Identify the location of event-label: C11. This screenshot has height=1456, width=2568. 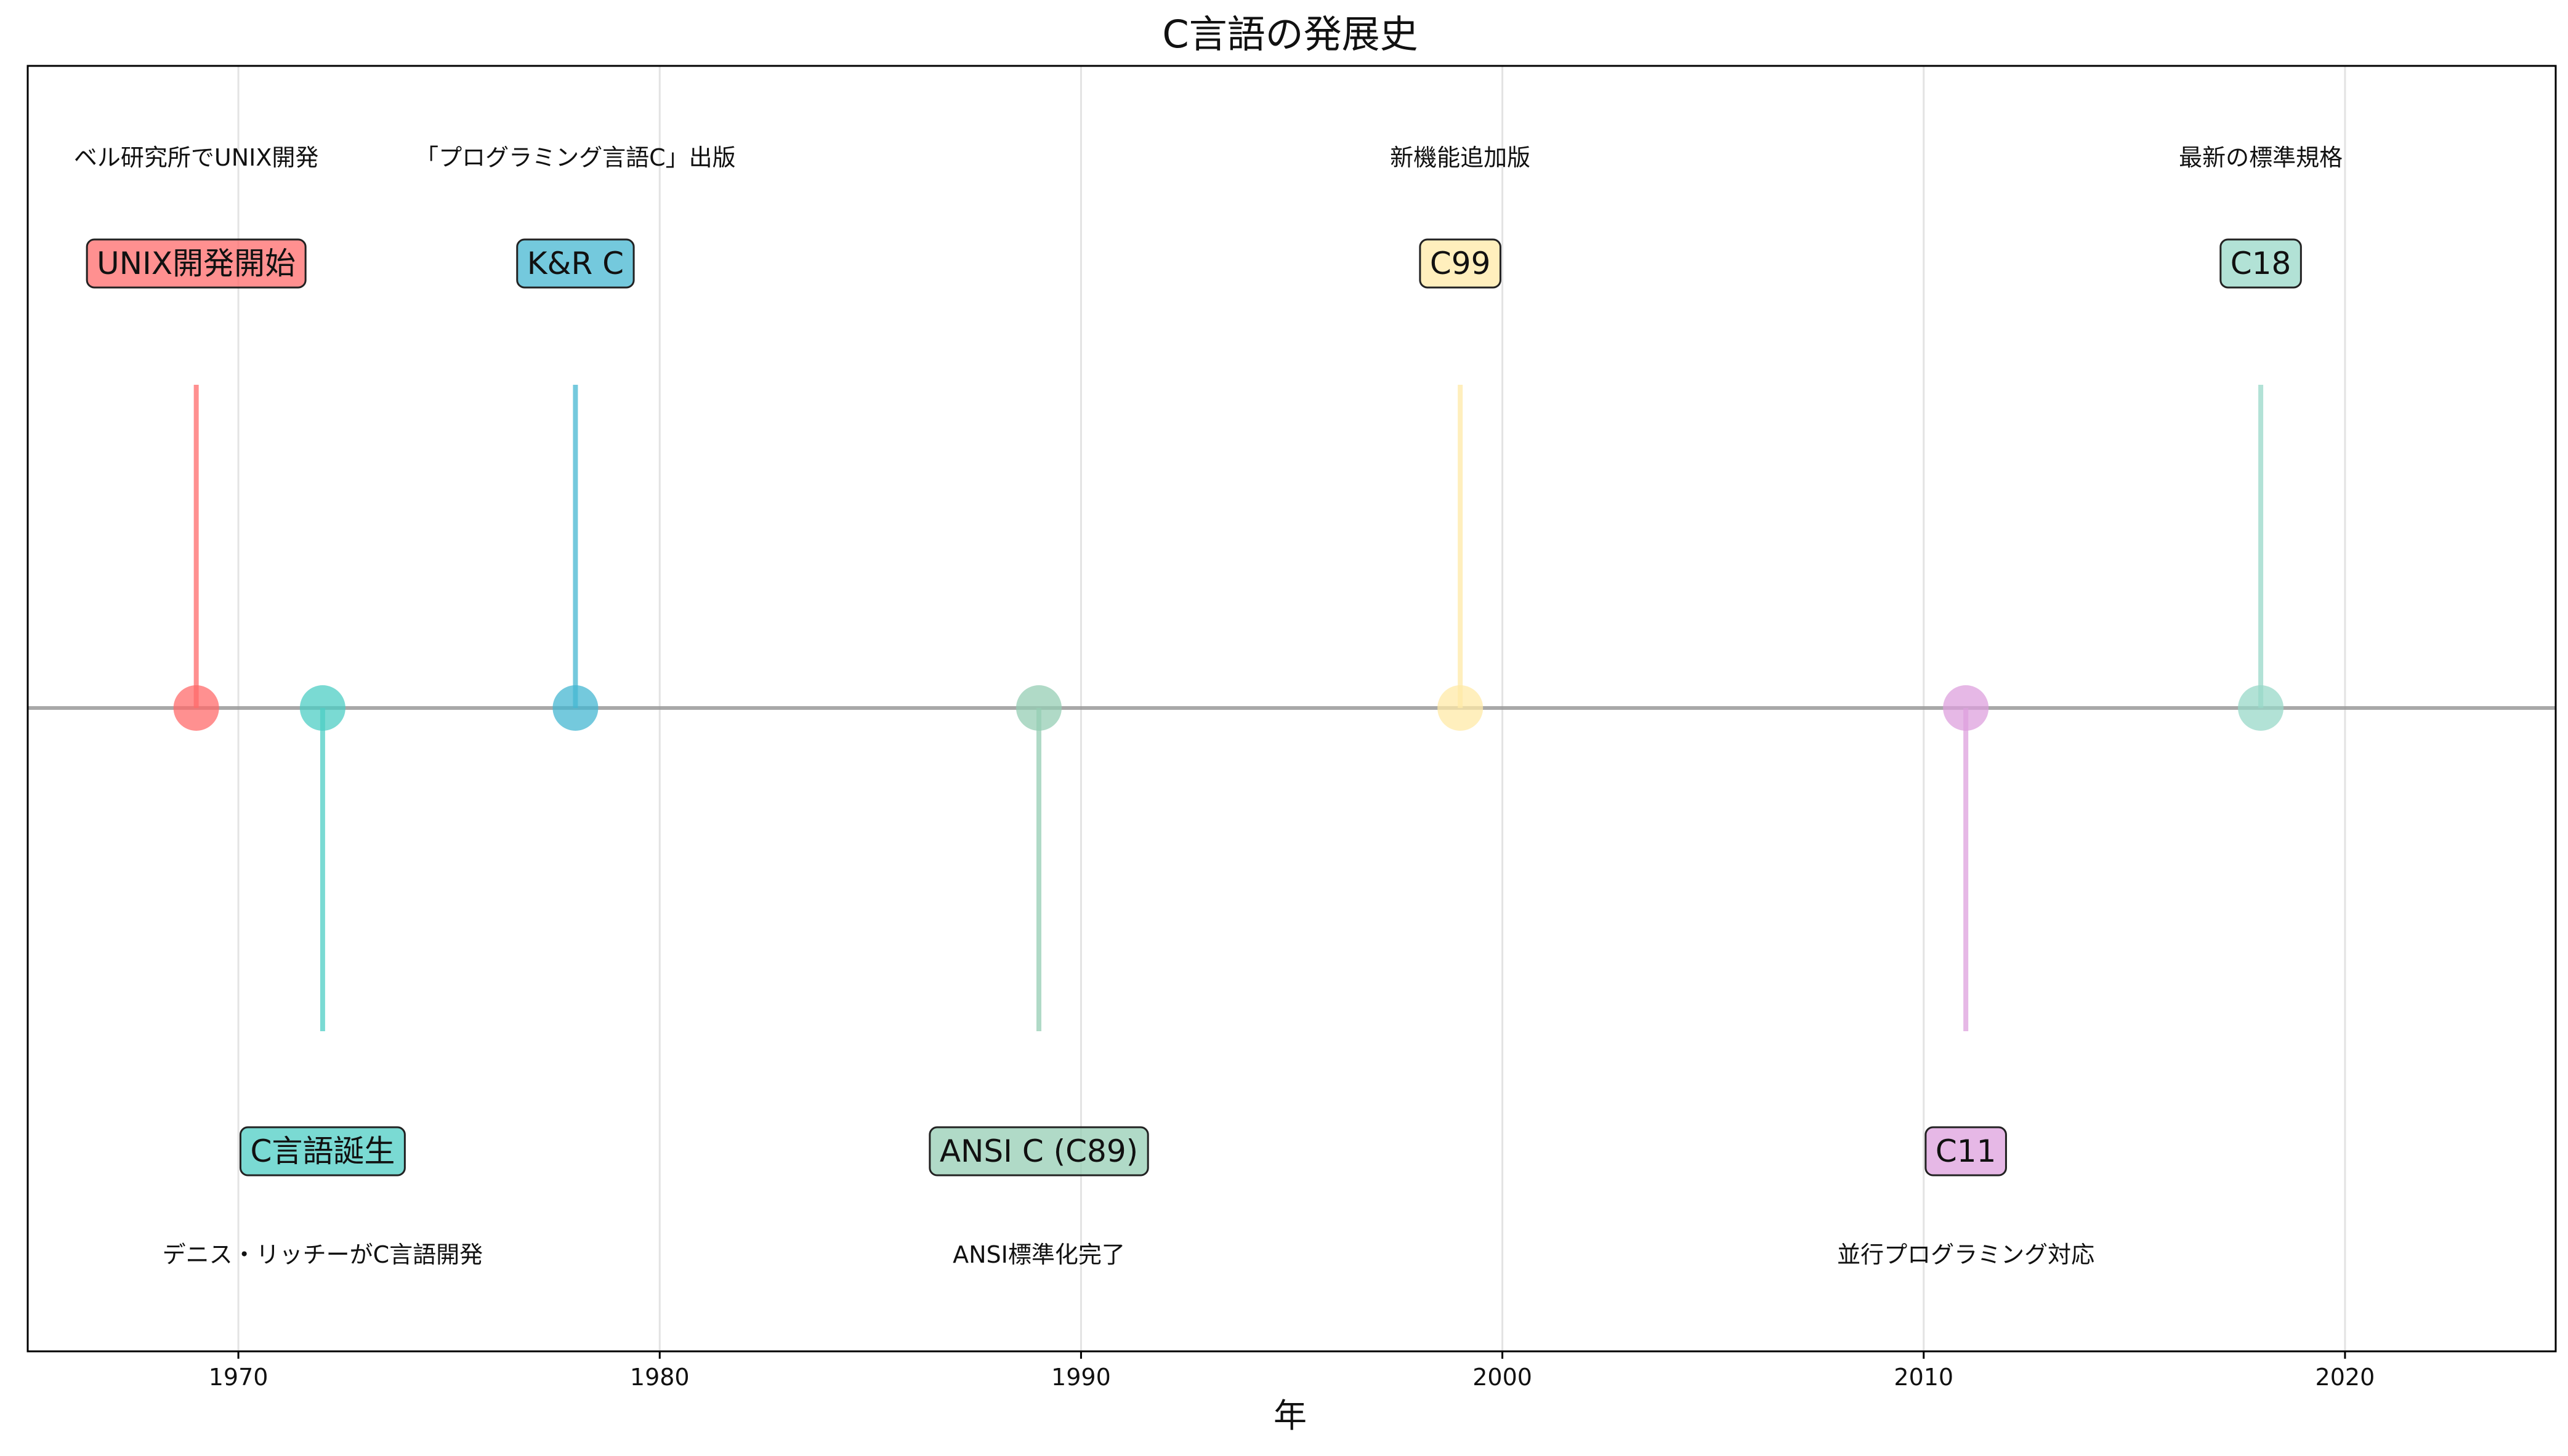
(1967, 1151).